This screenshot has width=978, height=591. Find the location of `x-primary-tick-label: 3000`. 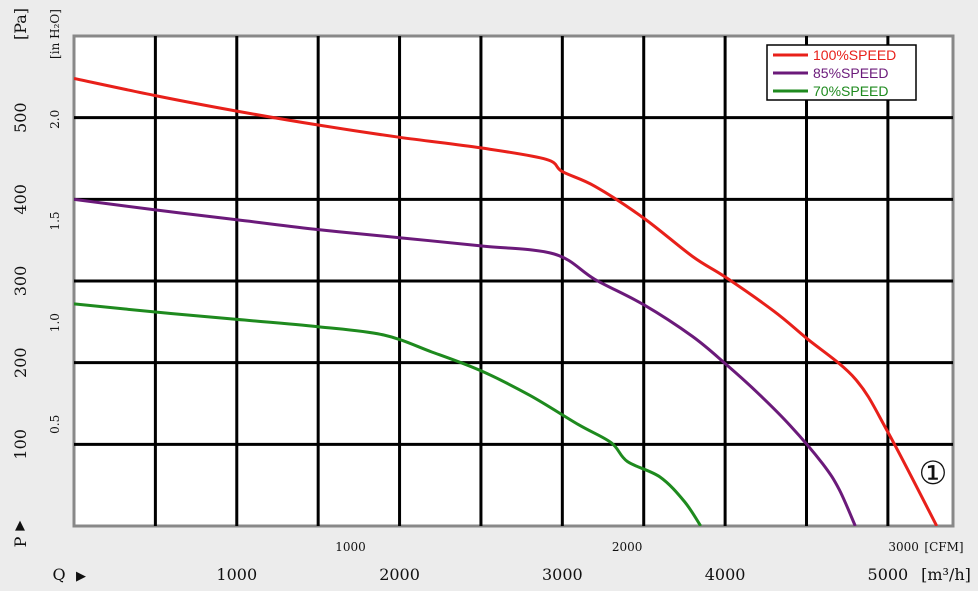

x-primary-tick-label: 3000 is located at coordinates (562, 574).